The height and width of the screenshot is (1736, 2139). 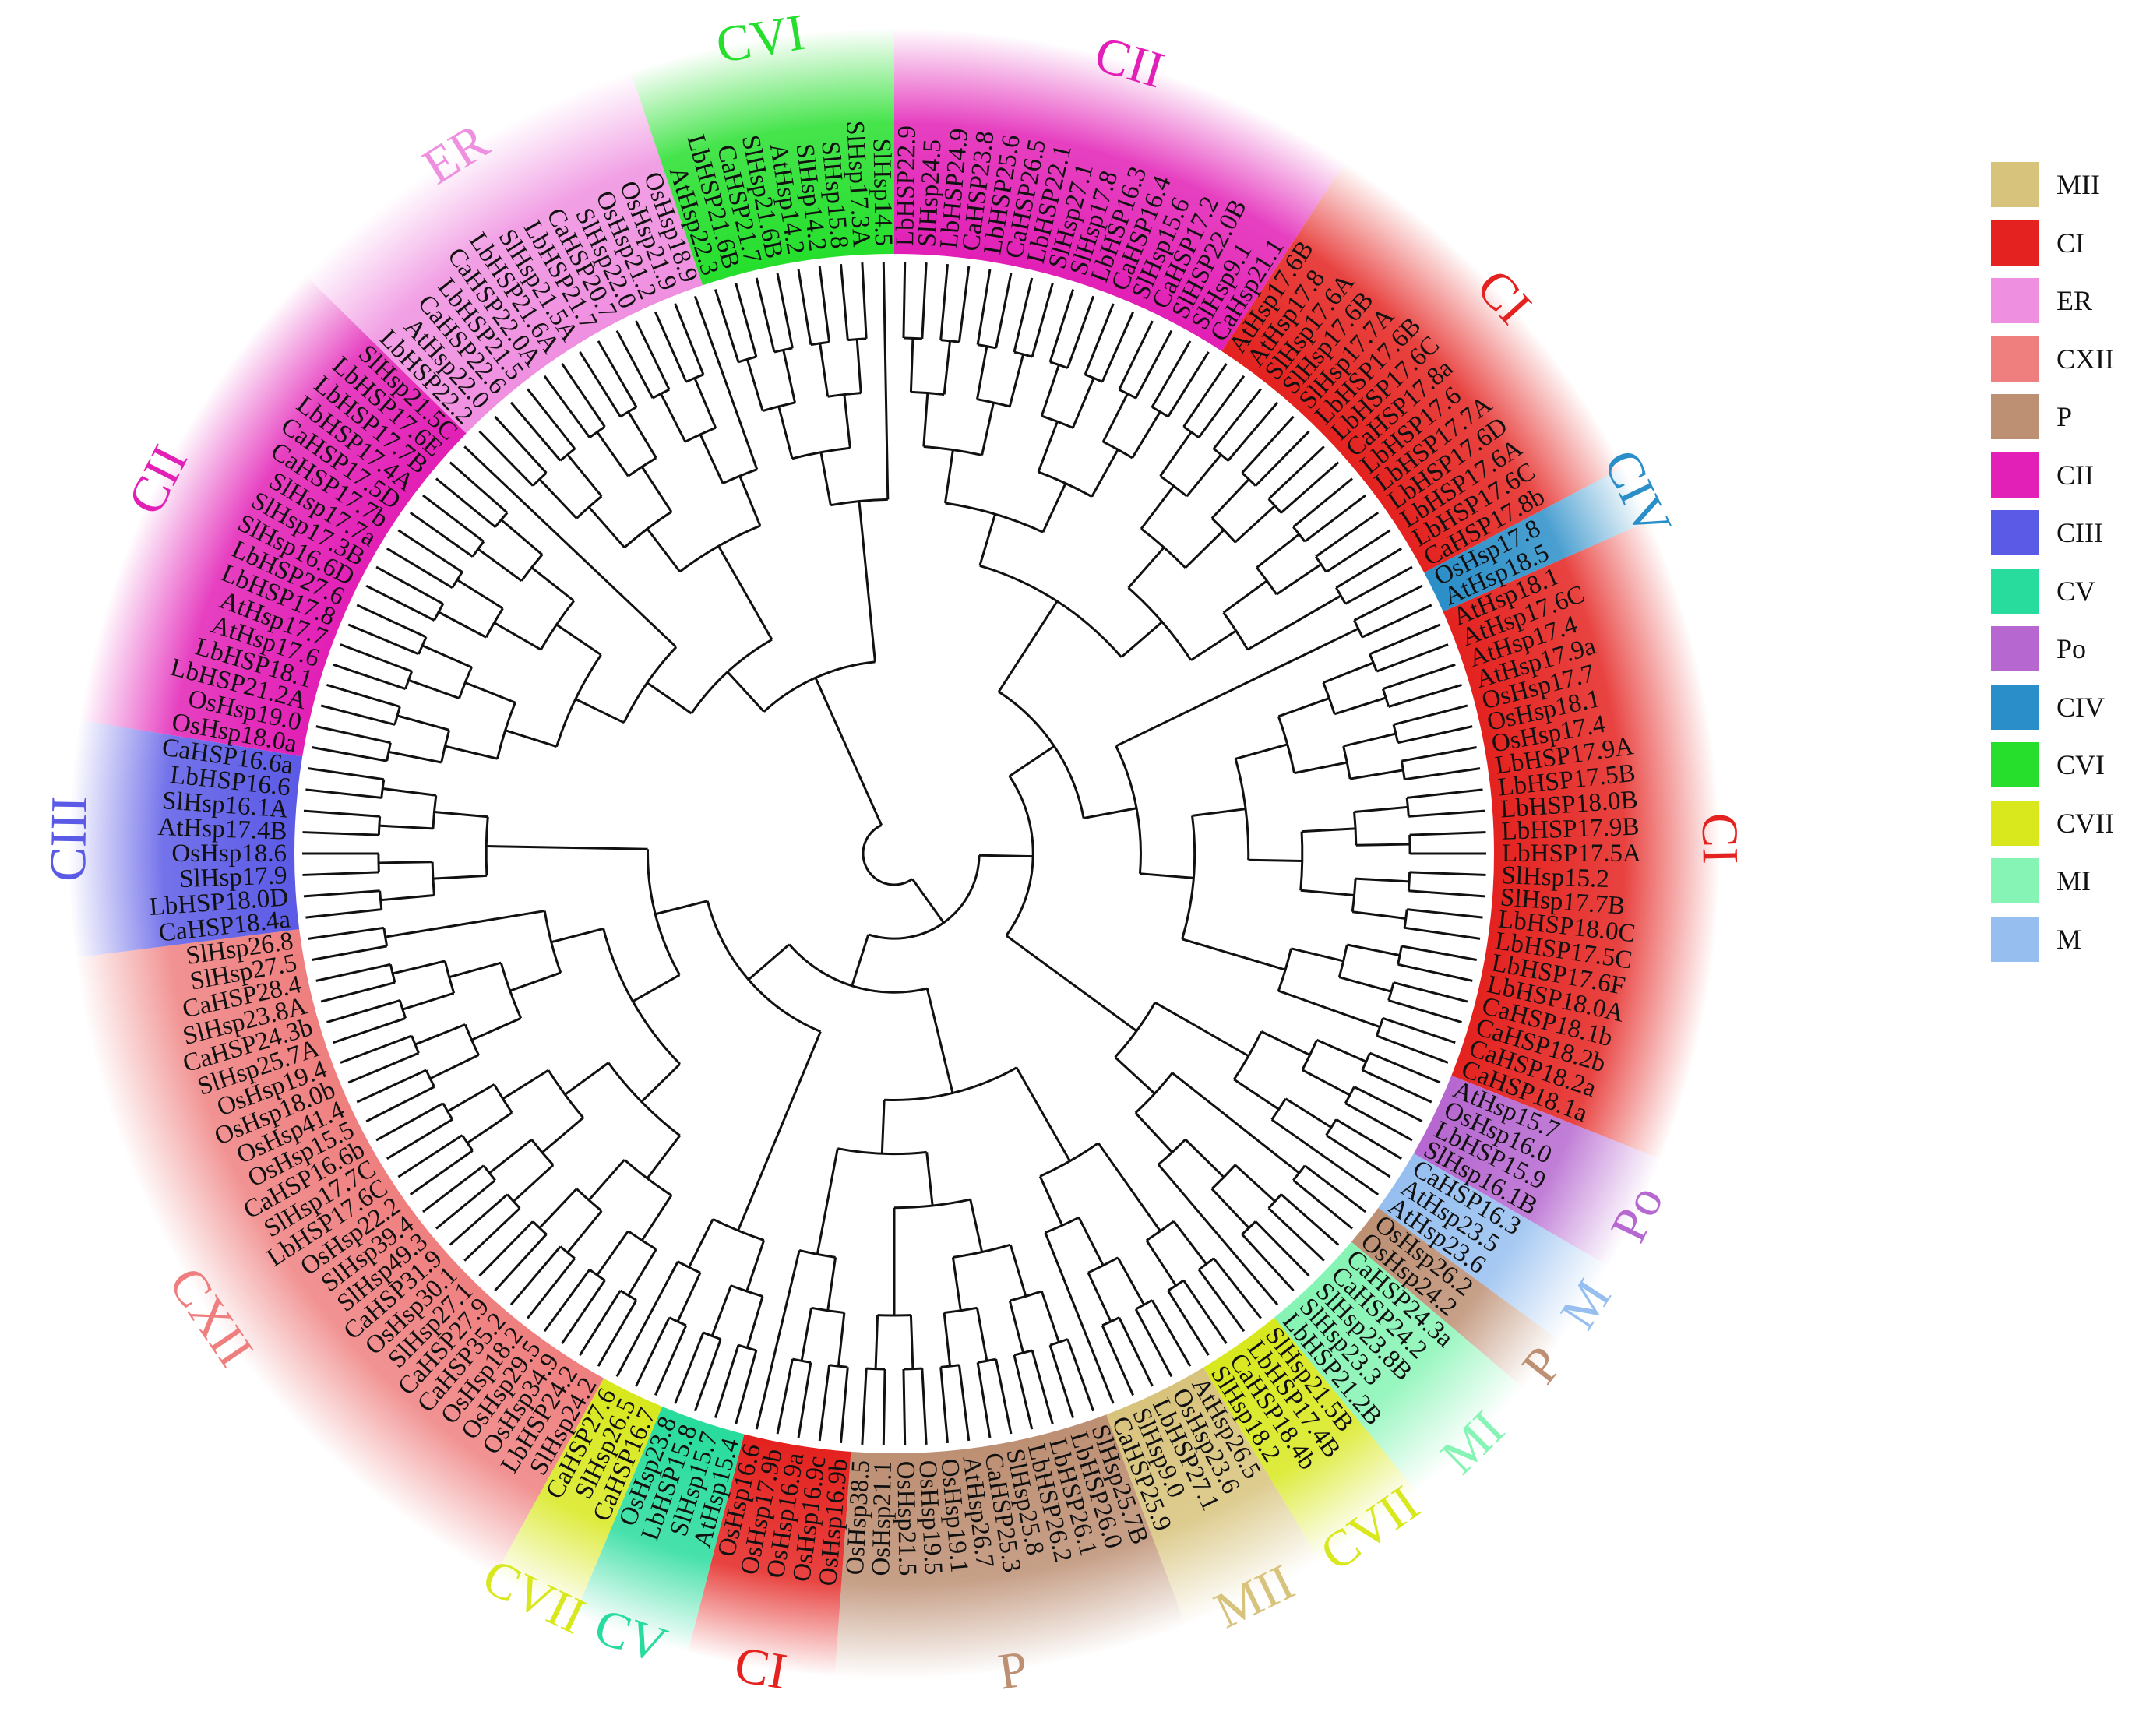 What do you see at coordinates (2073, 881) in the screenshot?
I see `legend-label: MI` at bounding box center [2073, 881].